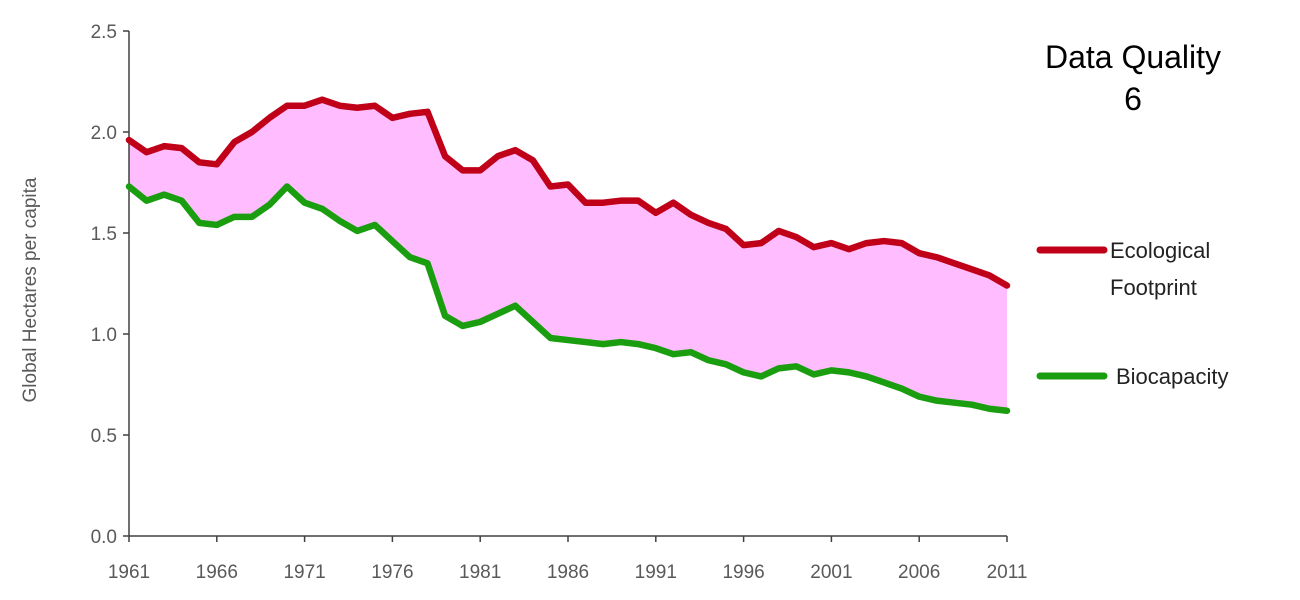 This screenshot has height=600, width=1300. Describe the element at coordinates (1172, 376) in the screenshot. I see `legend-label-biocapacity: Biocapacity` at that location.